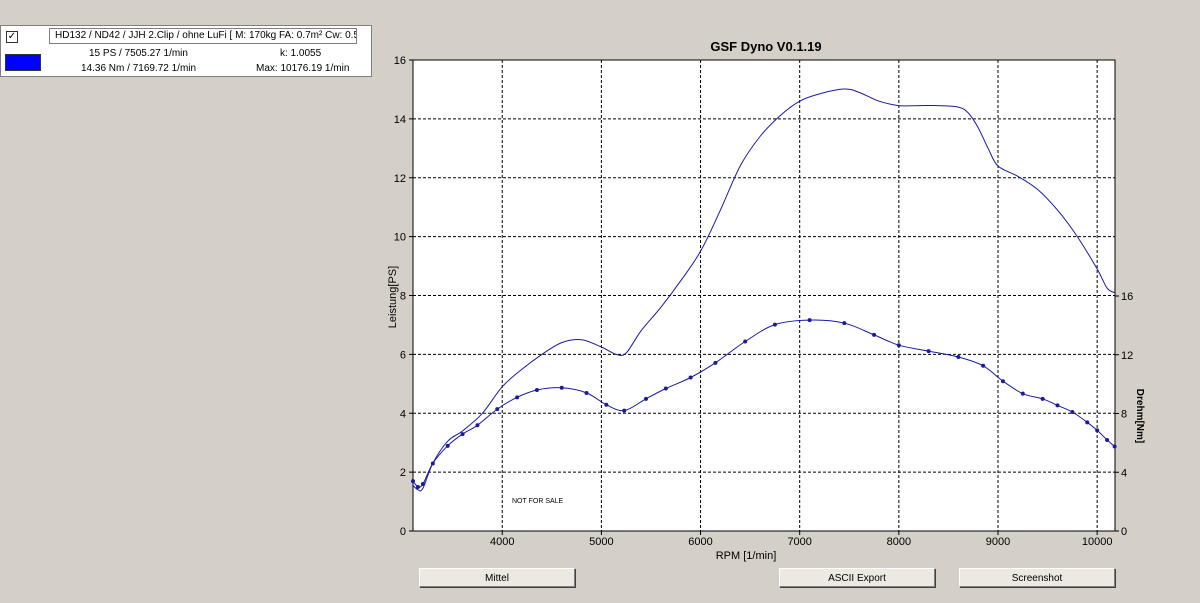 This screenshot has width=1200, height=603. What do you see at coordinates (400, 179) in the screenshot?
I see `y-tick-label: 12` at bounding box center [400, 179].